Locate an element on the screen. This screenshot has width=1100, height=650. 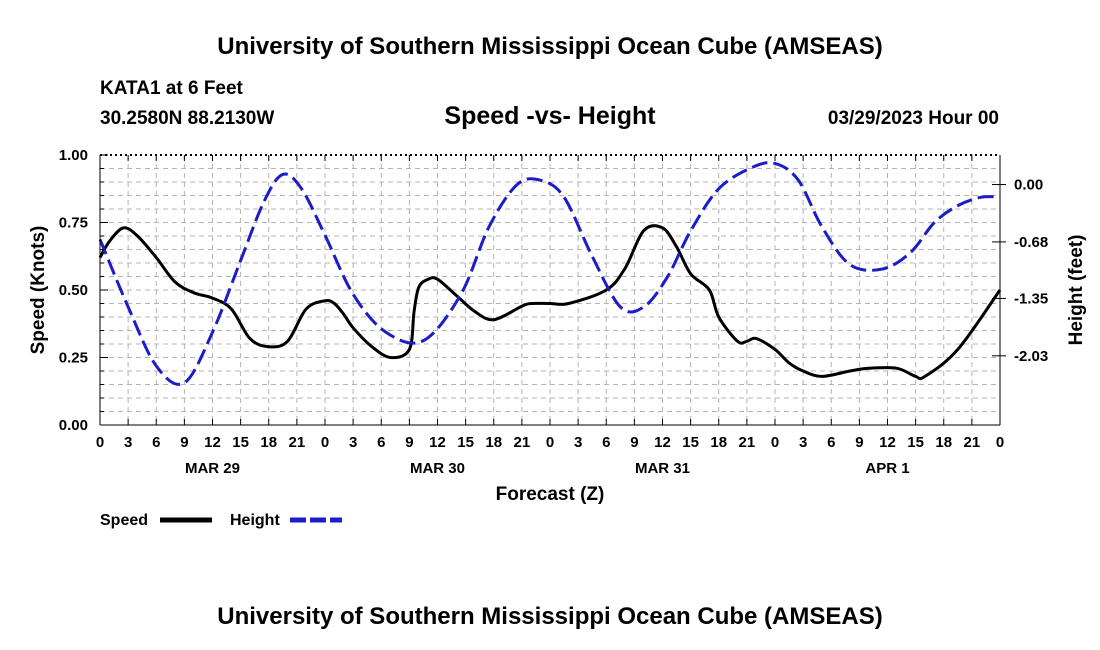
forecast-date: 03/29/2023 Hour 00 is located at coordinates (913, 118).